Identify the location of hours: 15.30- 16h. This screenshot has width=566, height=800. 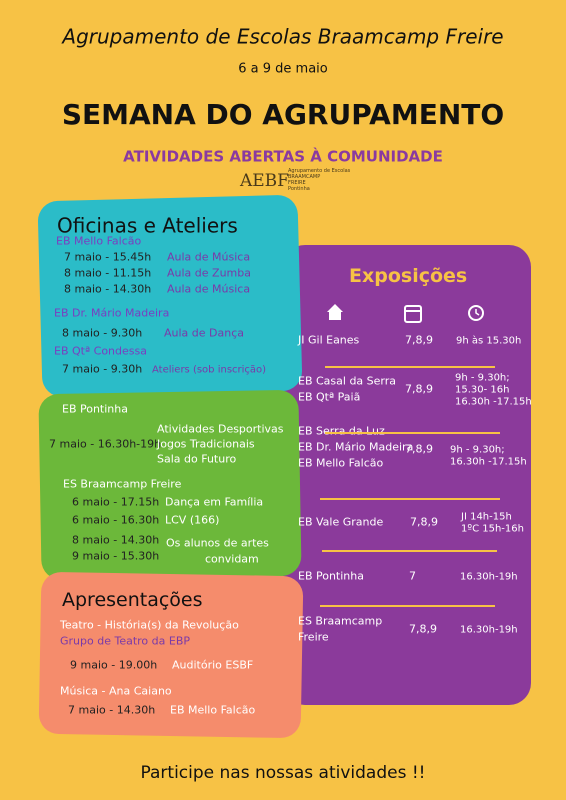
(482, 390).